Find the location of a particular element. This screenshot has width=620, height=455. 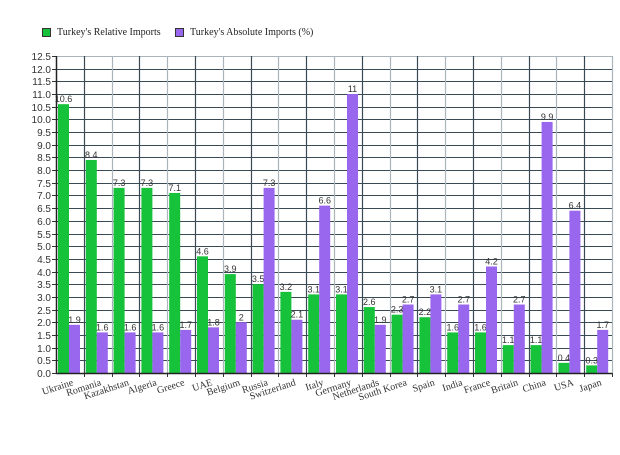

bar-value-label: 0.3 is located at coordinates (591, 360).